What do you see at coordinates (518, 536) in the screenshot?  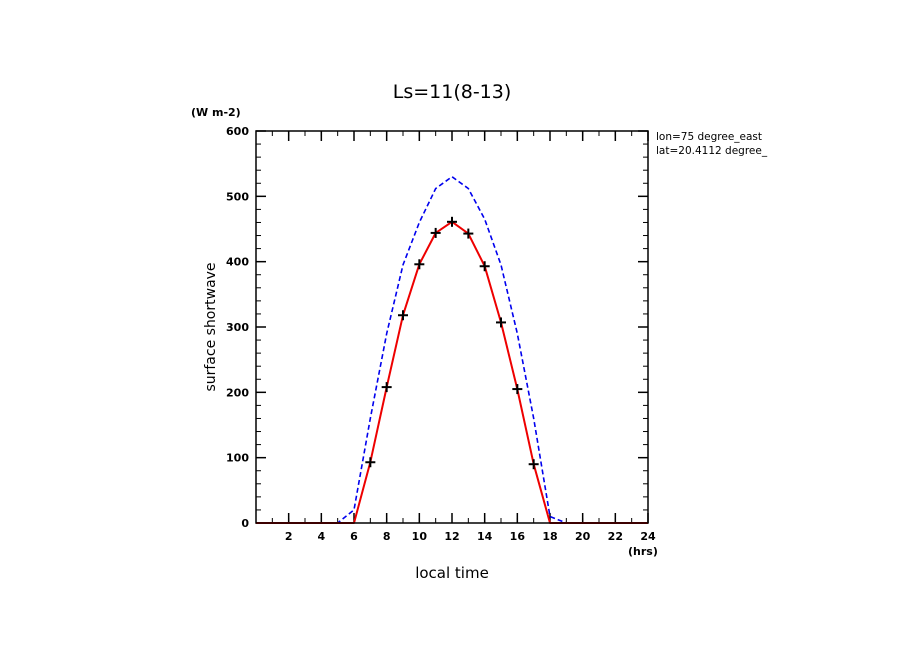 I see `x-tick-label: 16` at bounding box center [518, 536].